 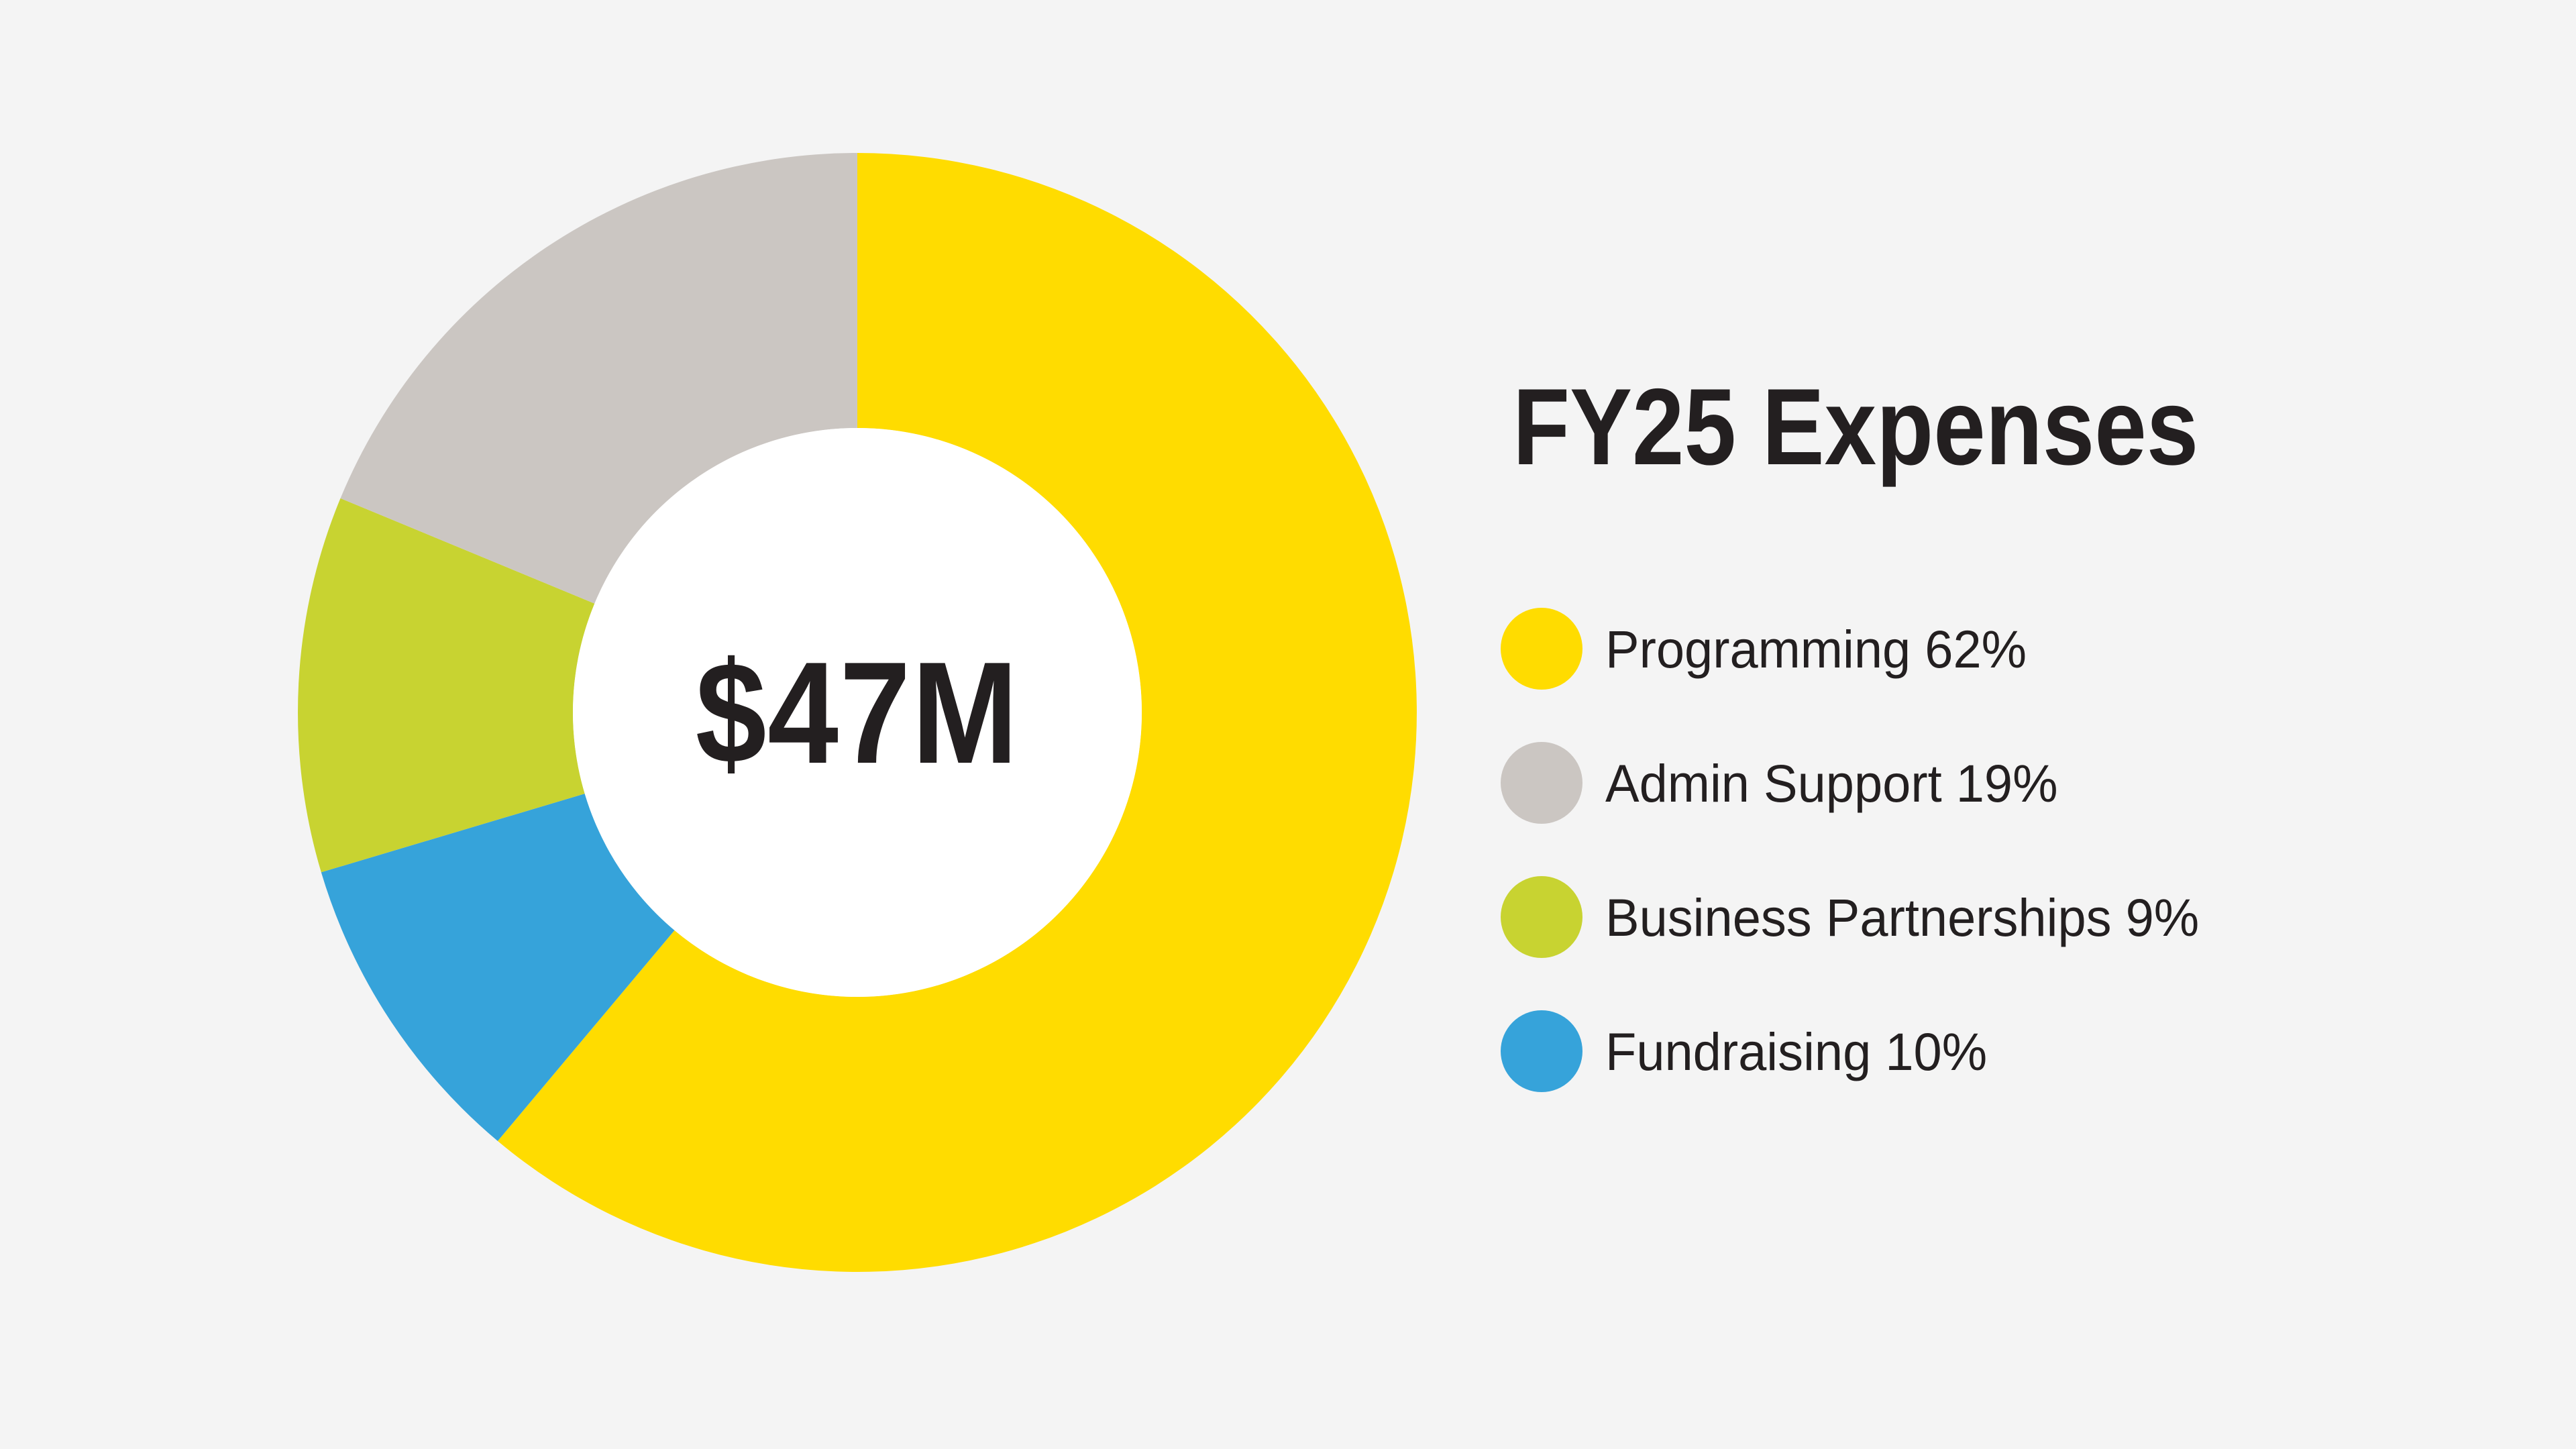 What do you see at coordinates (1902, 917) in the screenshot?
I see `legend-label: Business Partnerships 9%` at bounding box center [1902, 917].